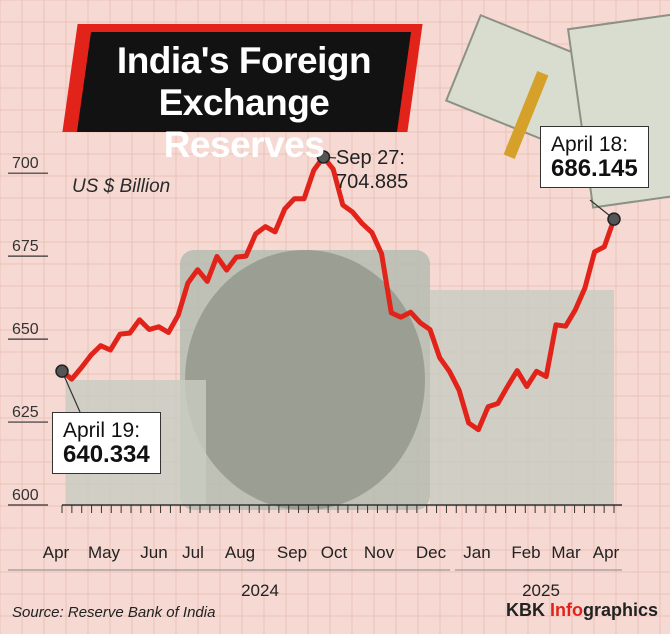  Describe the element at coordinates (522, 397) in the screenshot. I see `banknote-right` at that location.